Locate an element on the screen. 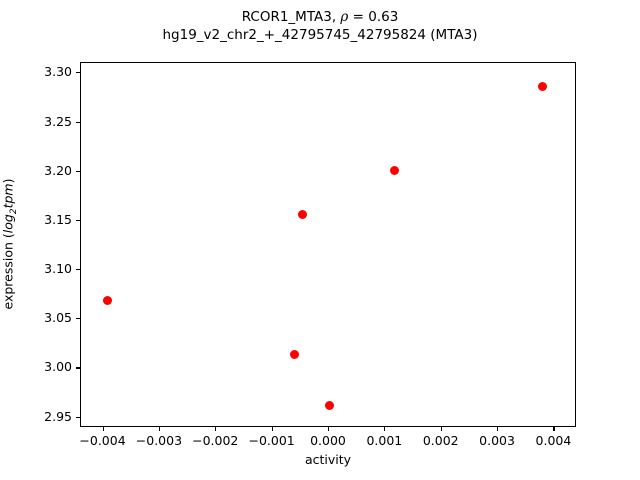  x-axis-tick-label: −0.002 is located at coordinates (215, 440).